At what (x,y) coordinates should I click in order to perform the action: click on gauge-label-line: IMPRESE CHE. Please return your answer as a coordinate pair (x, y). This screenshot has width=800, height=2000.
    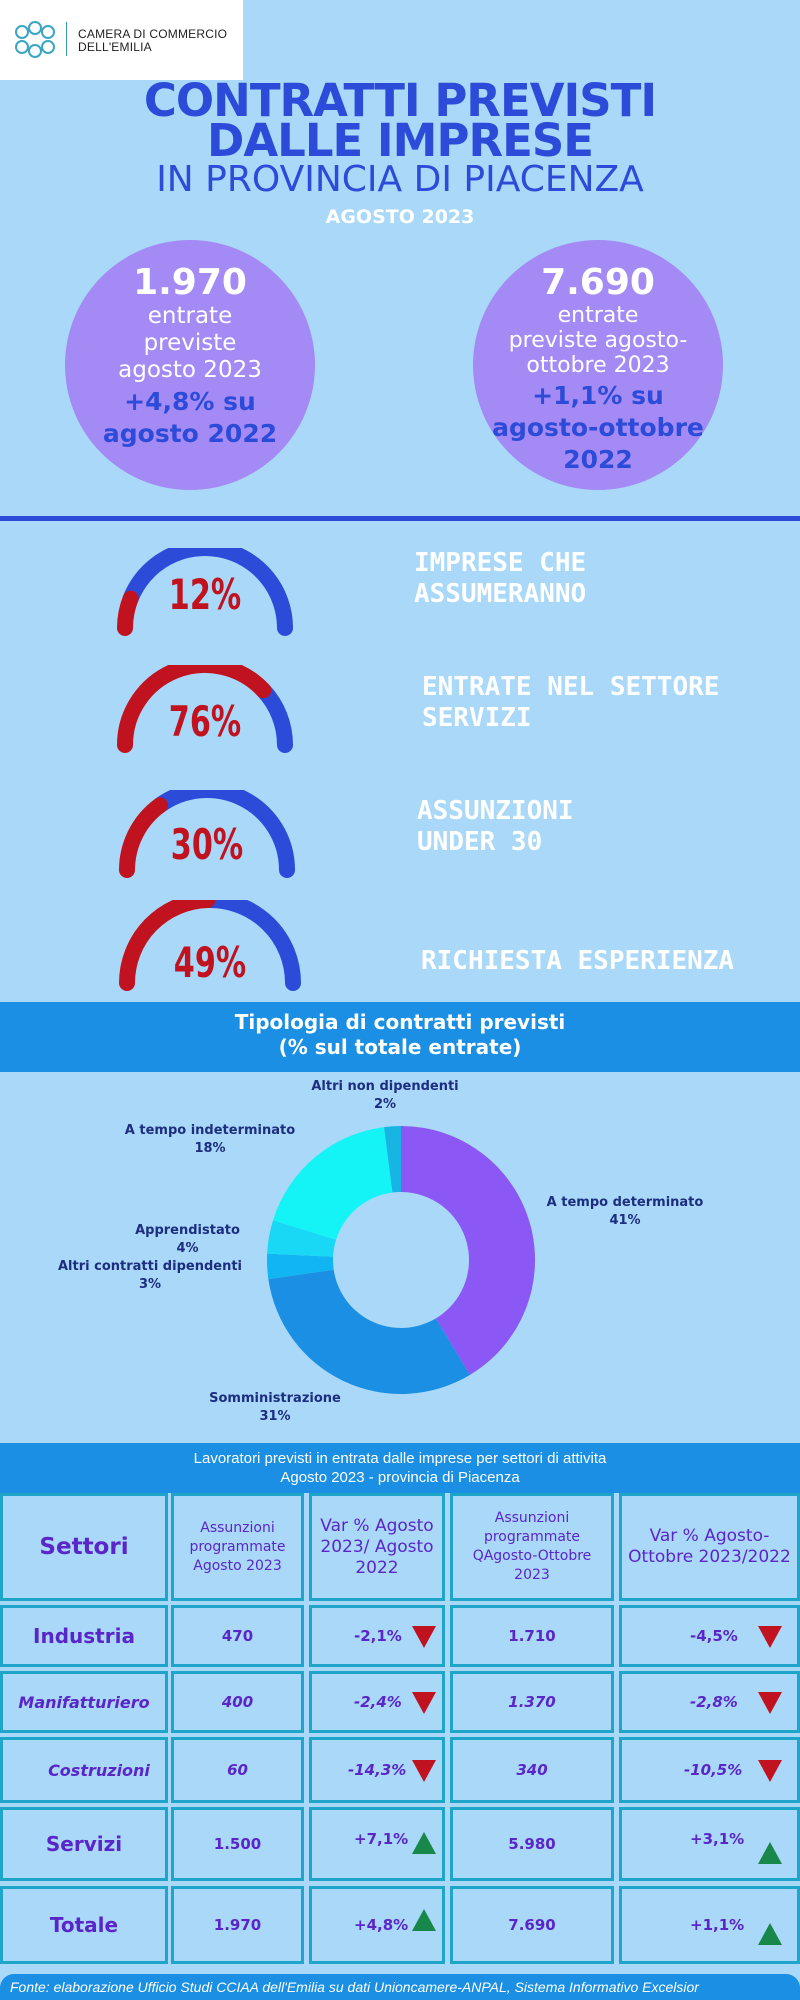
    Looking at the image, I should click on (500, 563).